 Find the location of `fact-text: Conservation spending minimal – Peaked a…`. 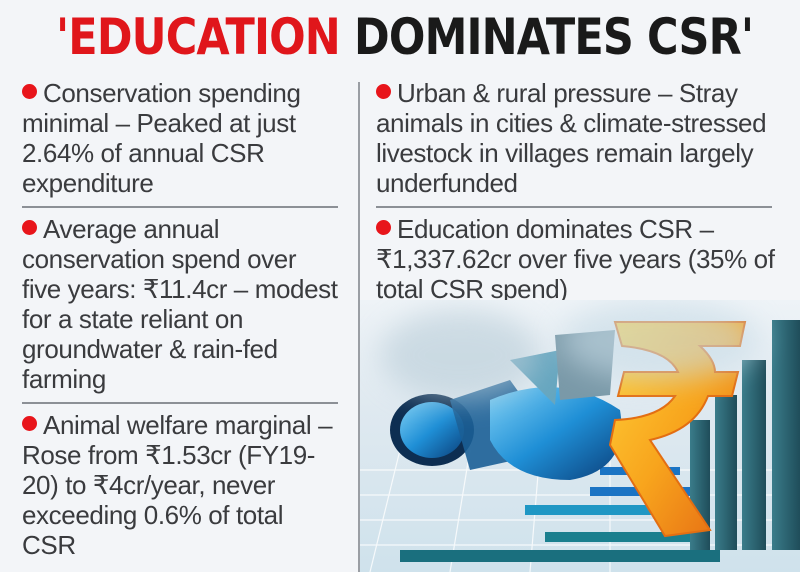

fact-text: Conservation spending minimal – Peaked a… is located at coordinates (161, 138).